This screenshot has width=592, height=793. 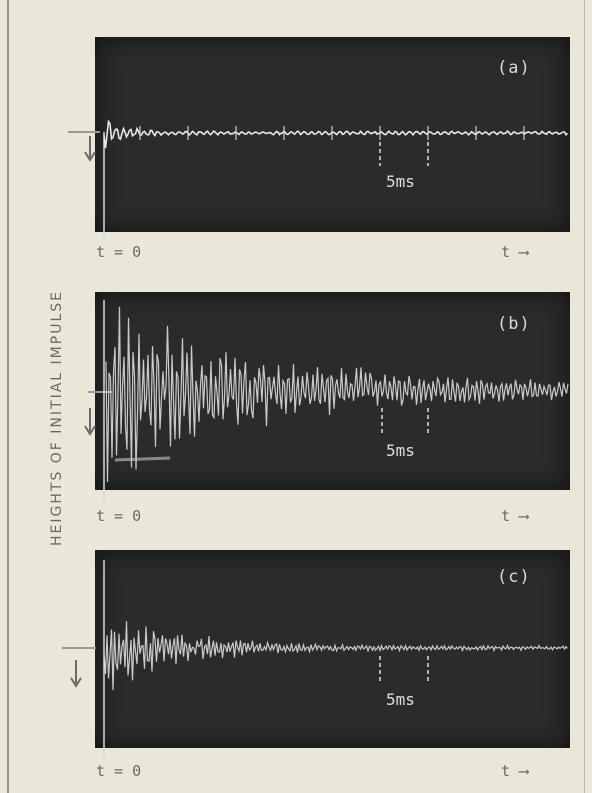 I want to click on panel-c-t-label: t ⟶, so click(x=514, y=771).